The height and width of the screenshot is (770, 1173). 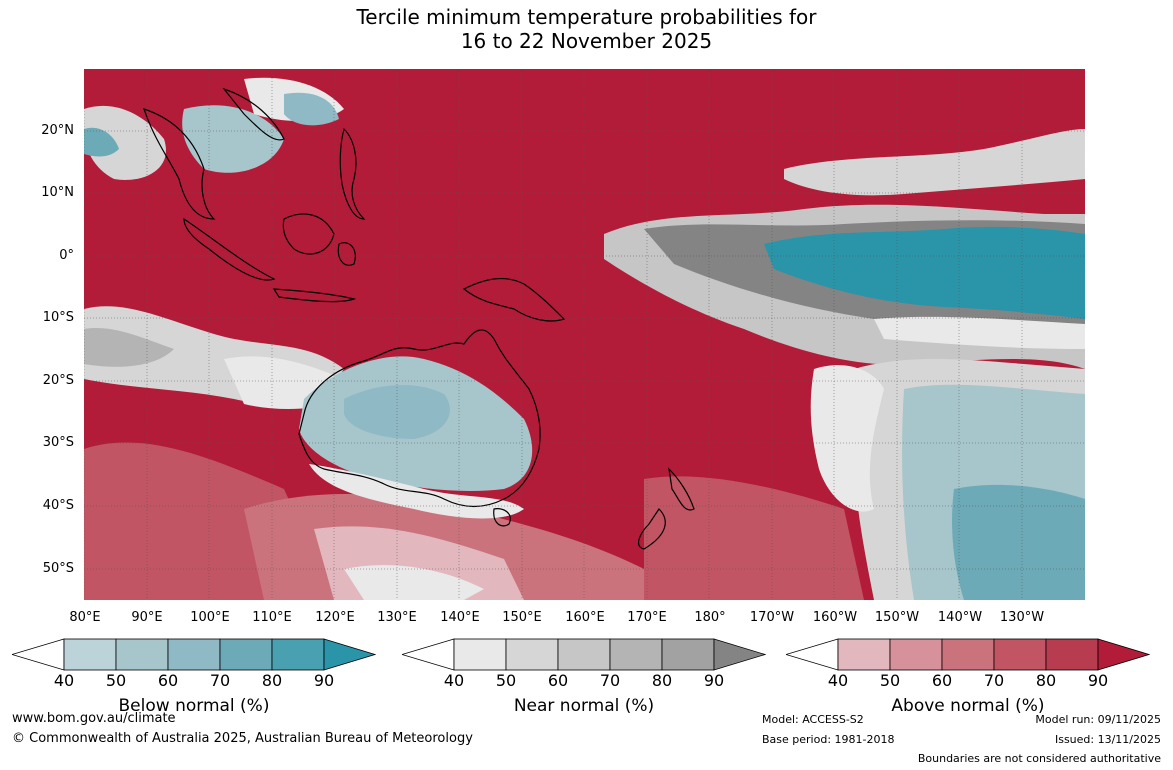 I want to click on lon-label-90e: 90°E, so click(x=147, y=617).